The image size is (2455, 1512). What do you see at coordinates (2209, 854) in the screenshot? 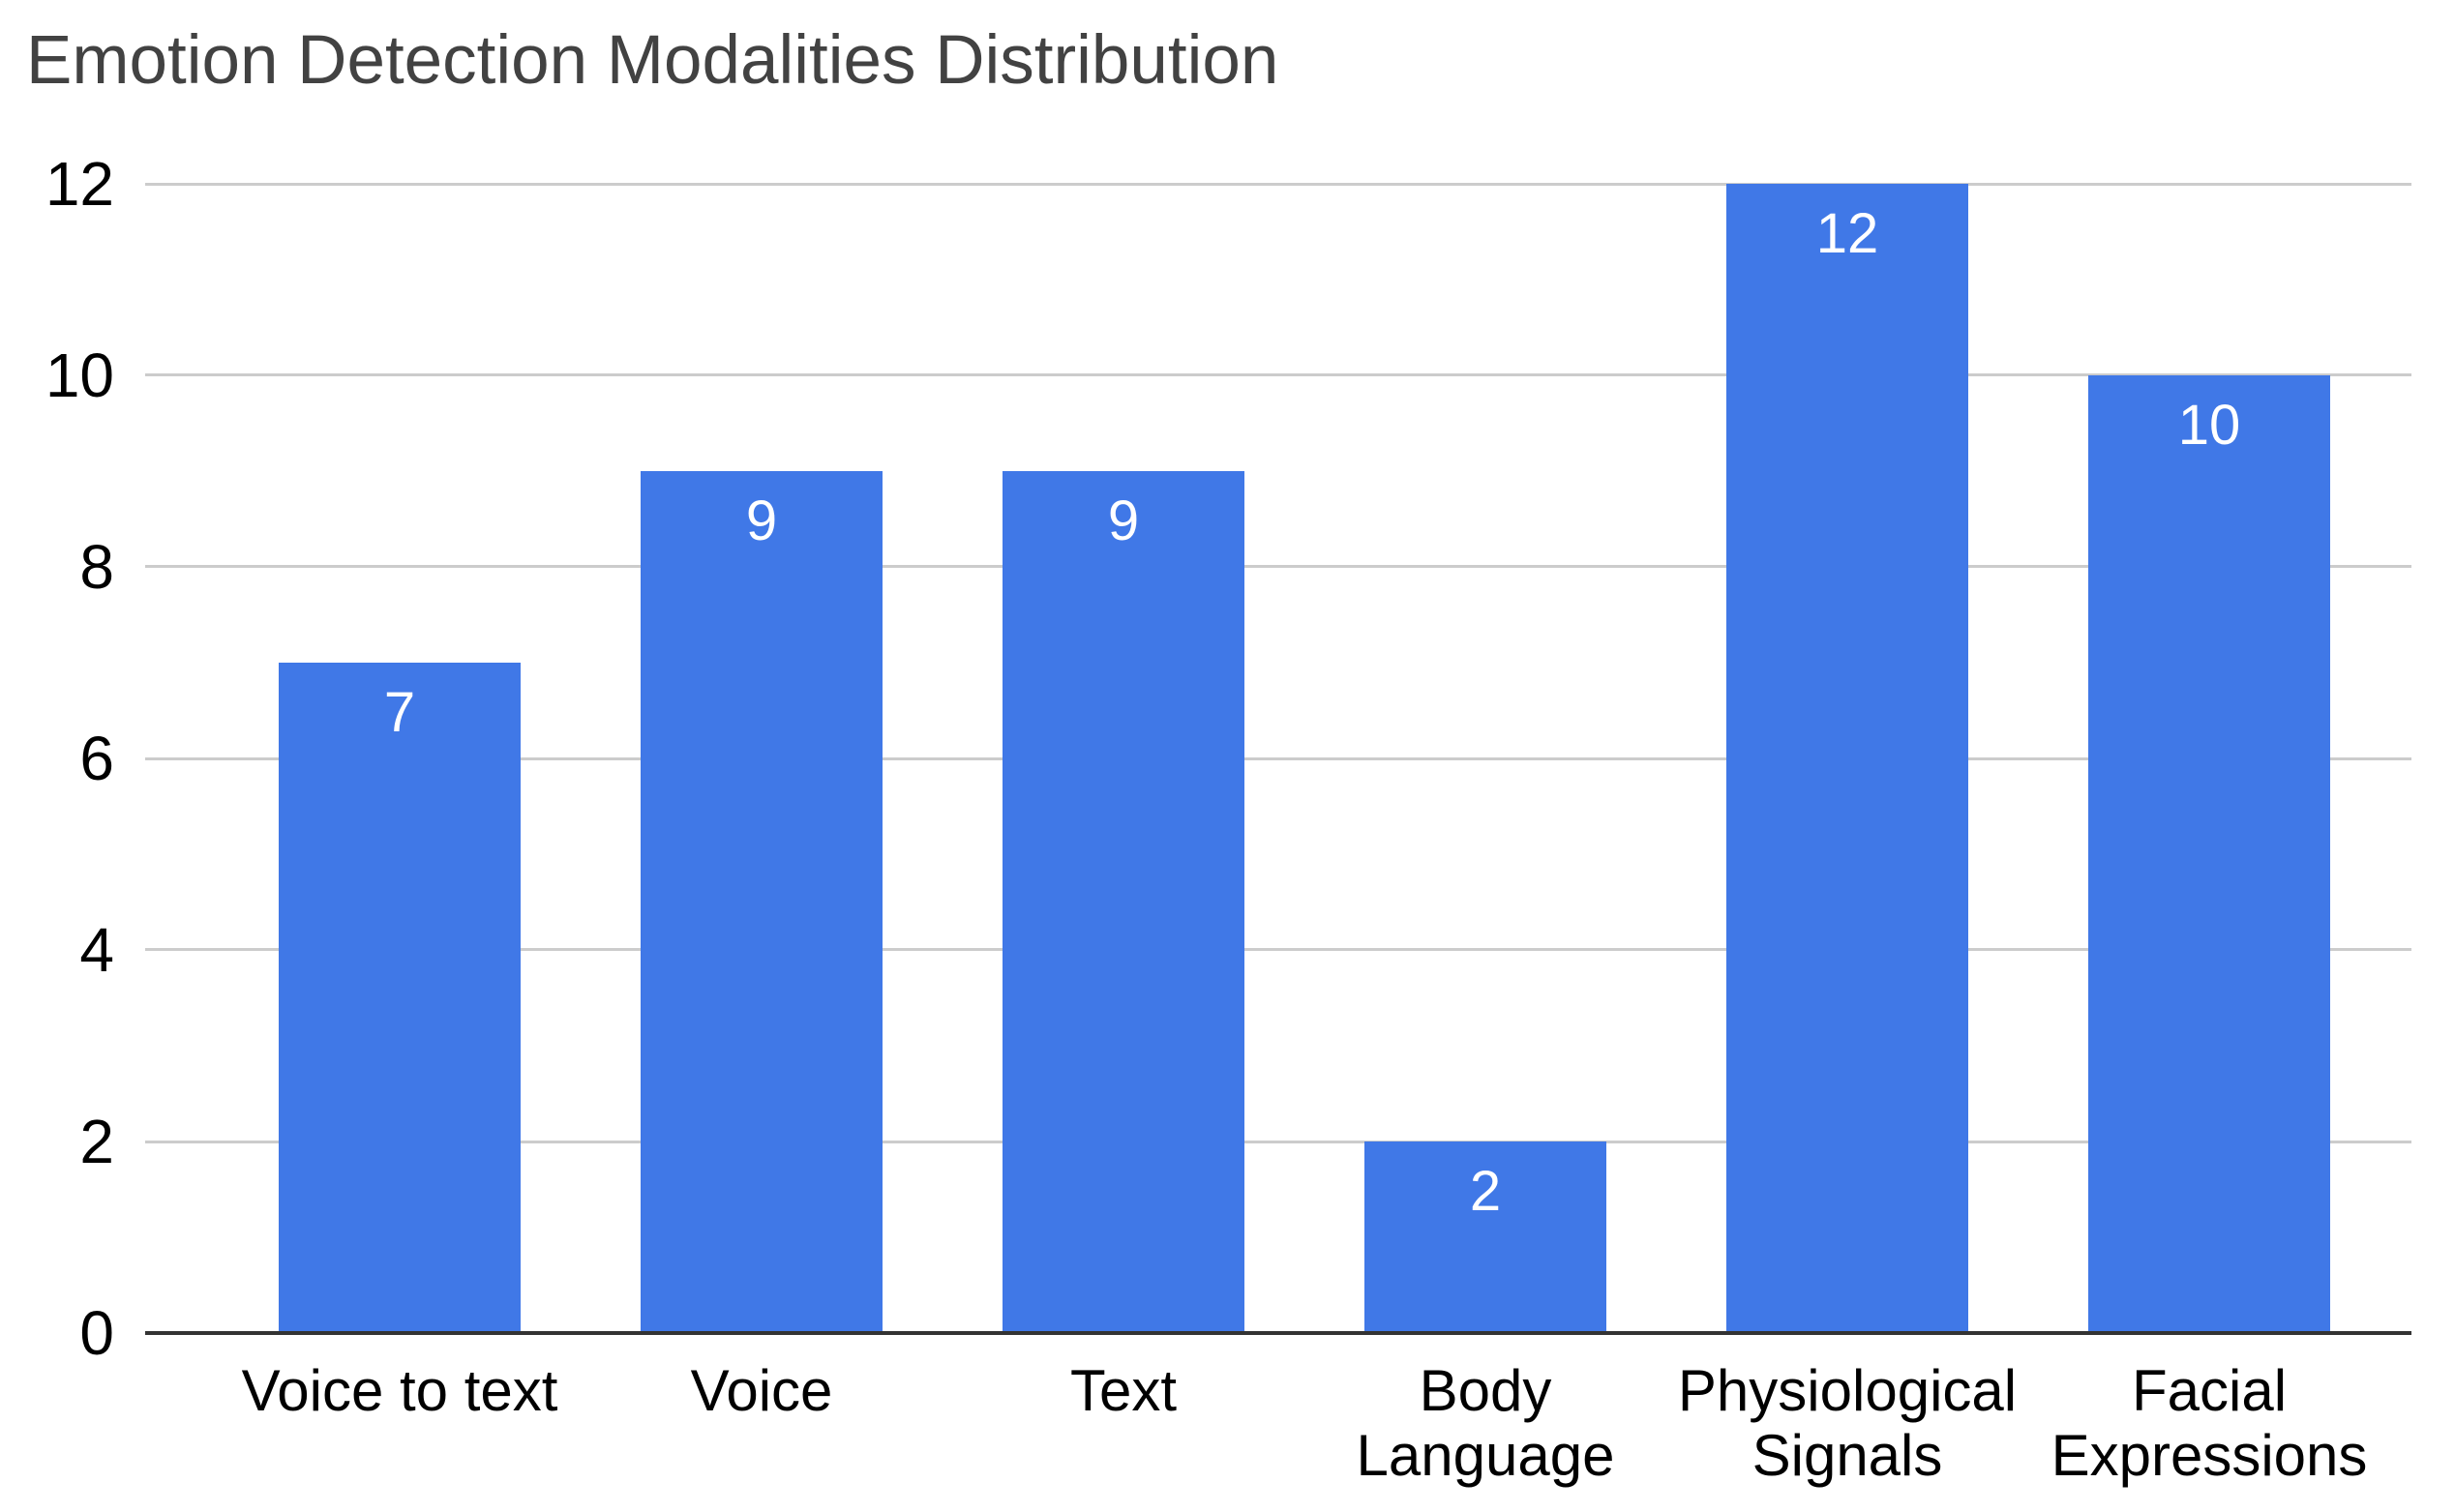
I see `bar-facial-expressions: 10` at bounding box center [2209, 854].